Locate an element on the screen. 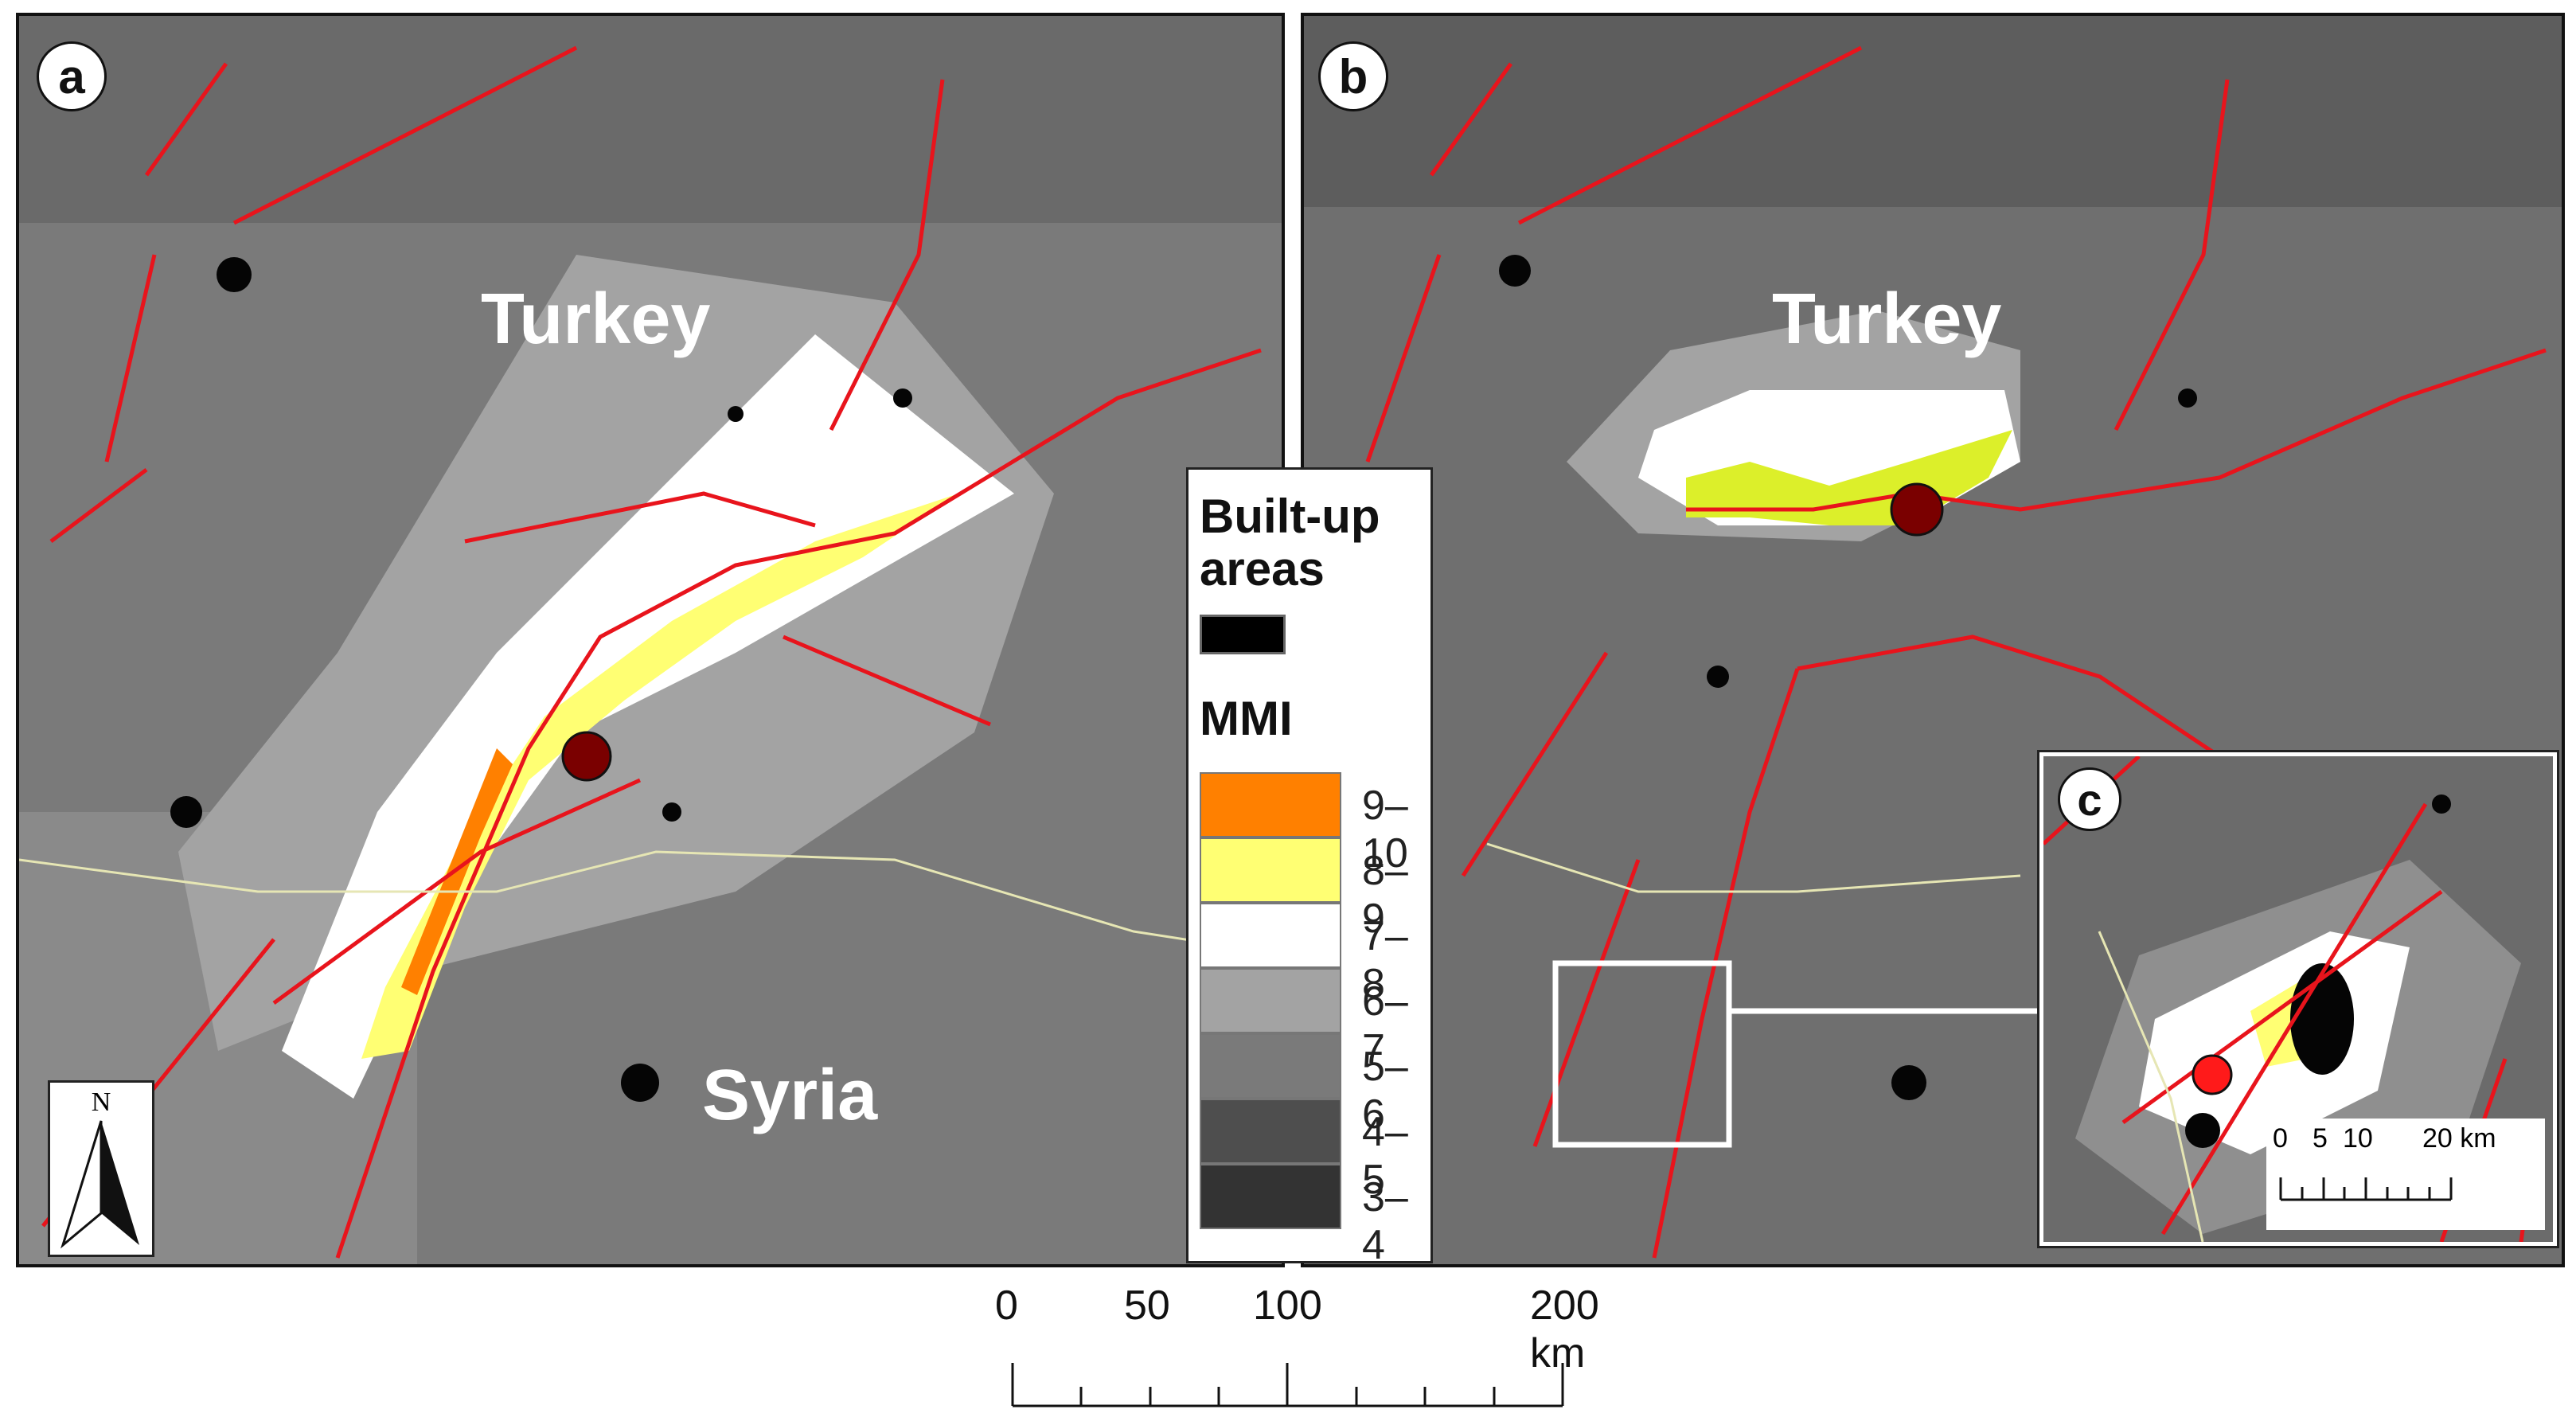 The width and height of the screenshot is (2576, 1425). legend-label-3-4: 3–4 is located at coordinates (1385, 1221).